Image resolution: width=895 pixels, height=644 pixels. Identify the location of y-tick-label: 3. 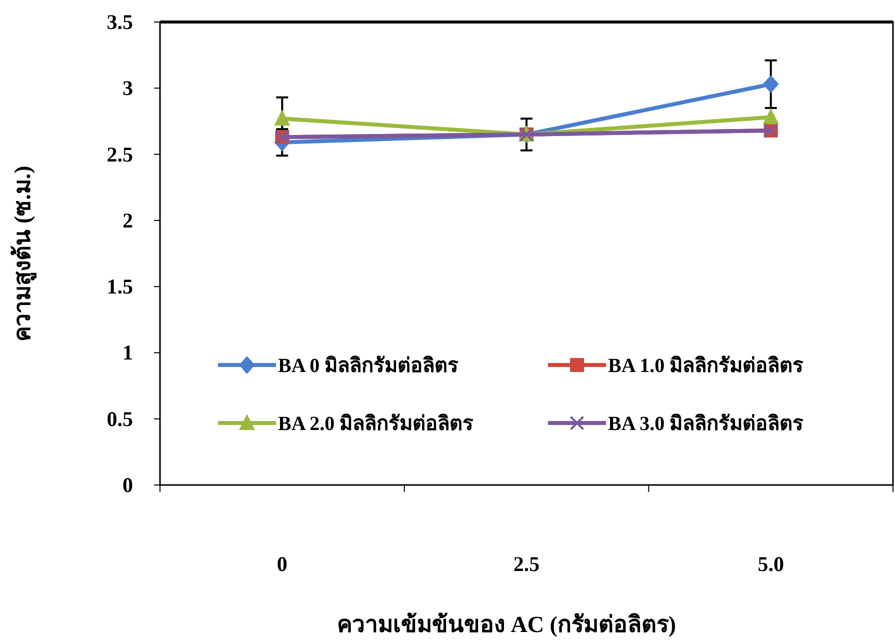
(127, 88).